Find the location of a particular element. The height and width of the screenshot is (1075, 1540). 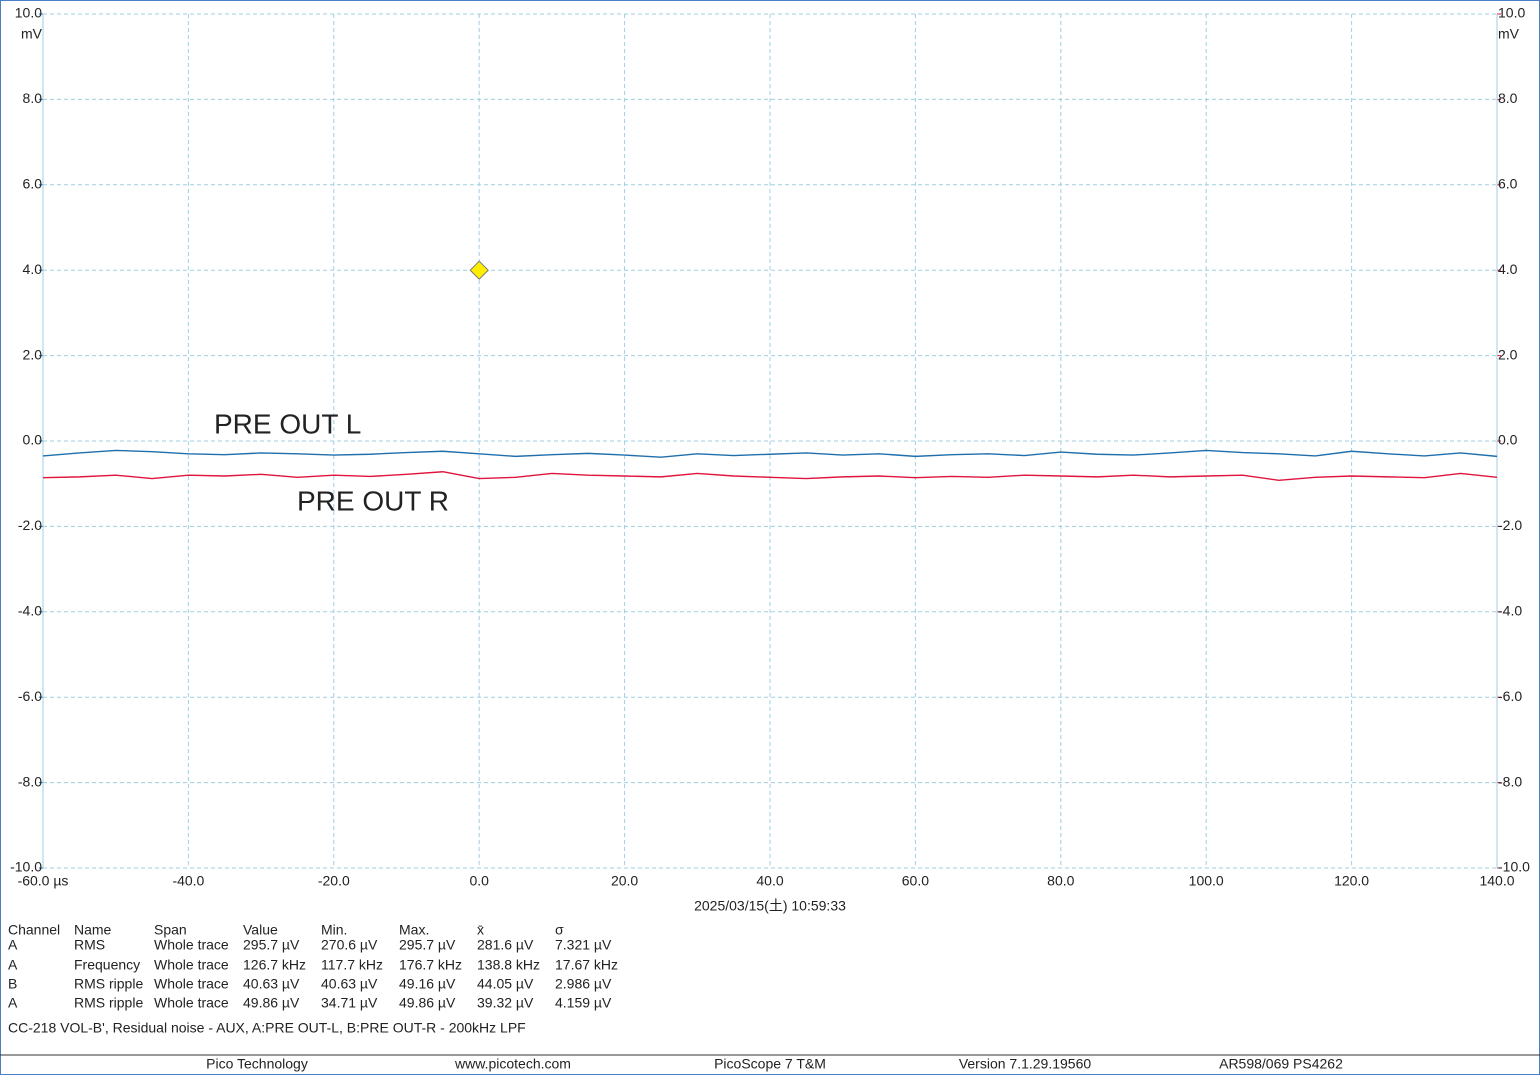

column-header: Span is located at coordinates (170, 930).